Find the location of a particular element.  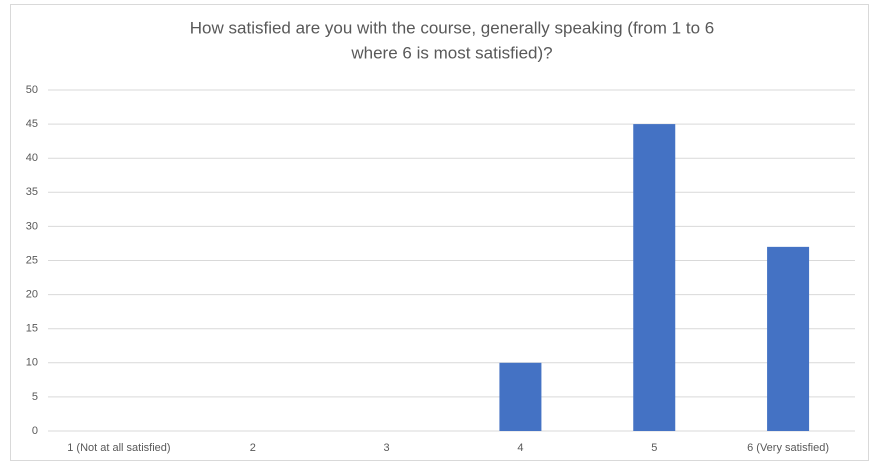

y-tick-label: 15 is located at coordinates (32, 329).